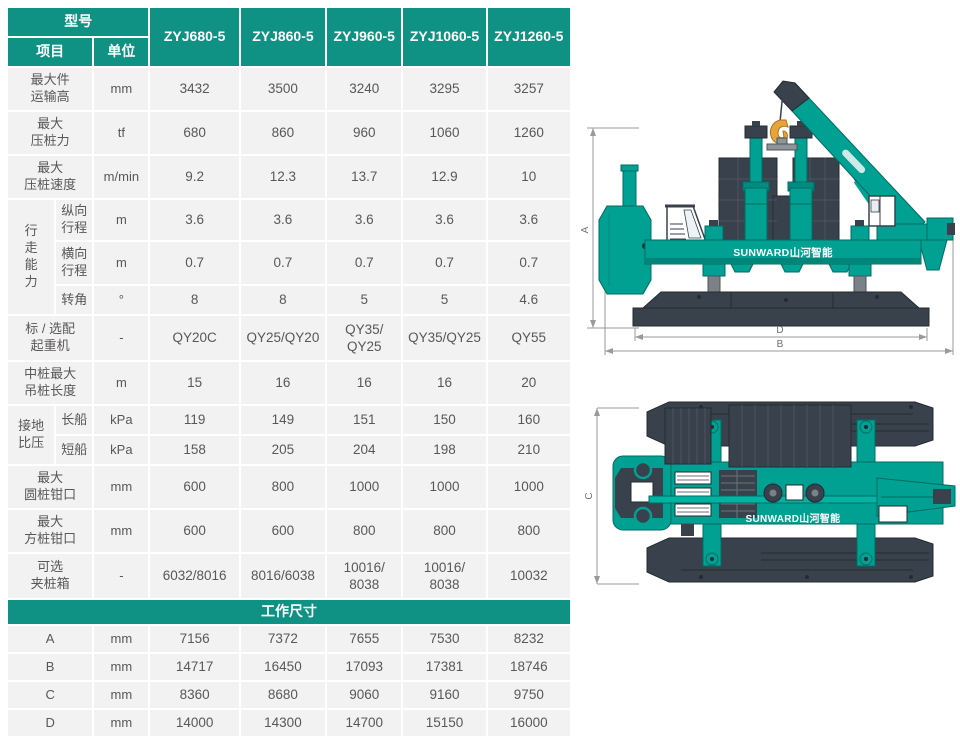  What do you see at coordinates (194, 576) in the screenshot?
I see `spec-value: 6032/8016` at bounding box center [194, 576].